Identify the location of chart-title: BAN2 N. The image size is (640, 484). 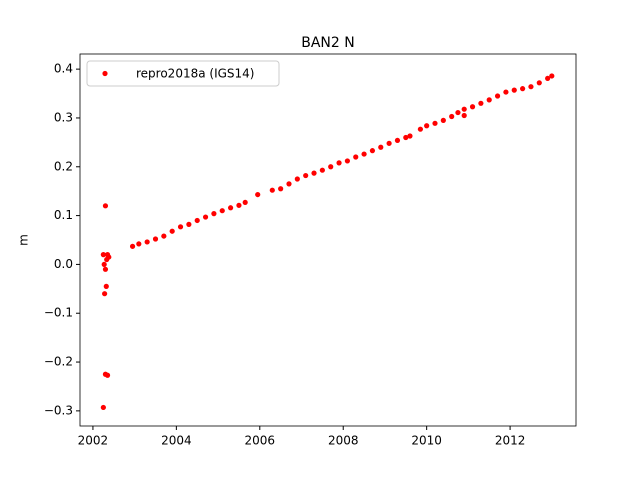
(327, 43).